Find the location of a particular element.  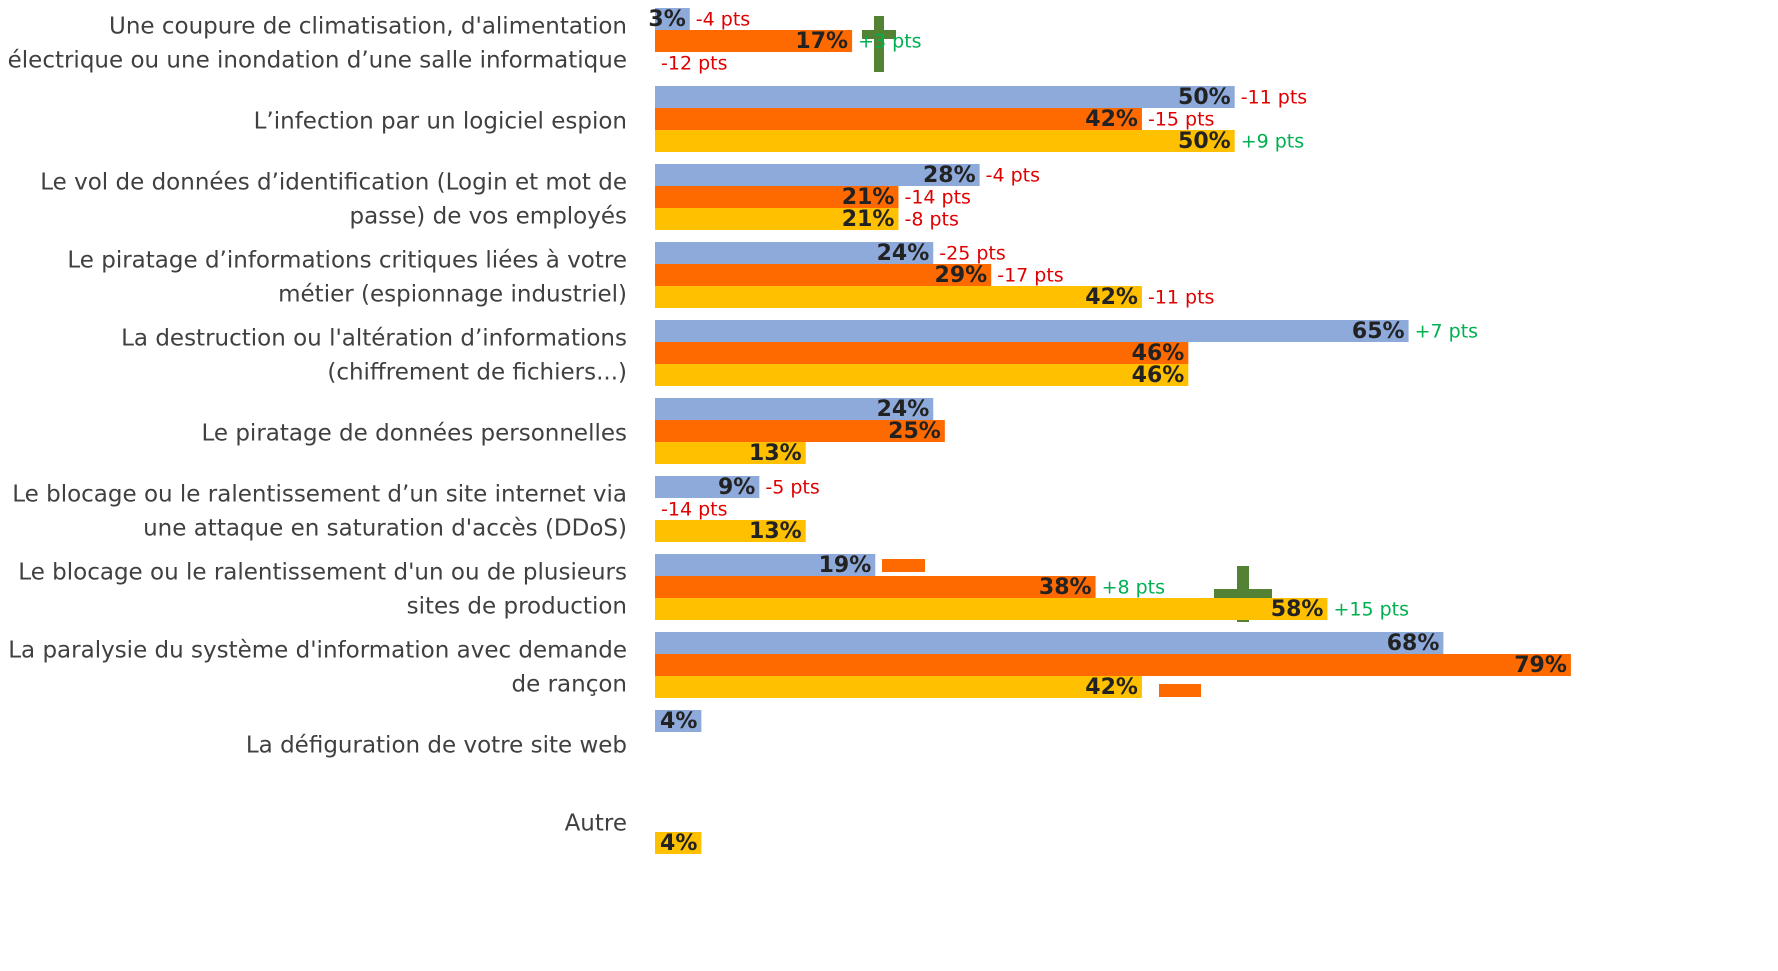

value-label: 68% is located at coordinates (1413, 643).